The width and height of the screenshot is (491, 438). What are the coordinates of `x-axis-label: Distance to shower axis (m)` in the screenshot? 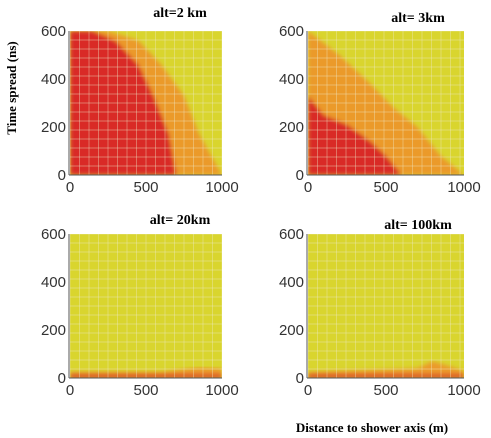 It's located at (372, 427).